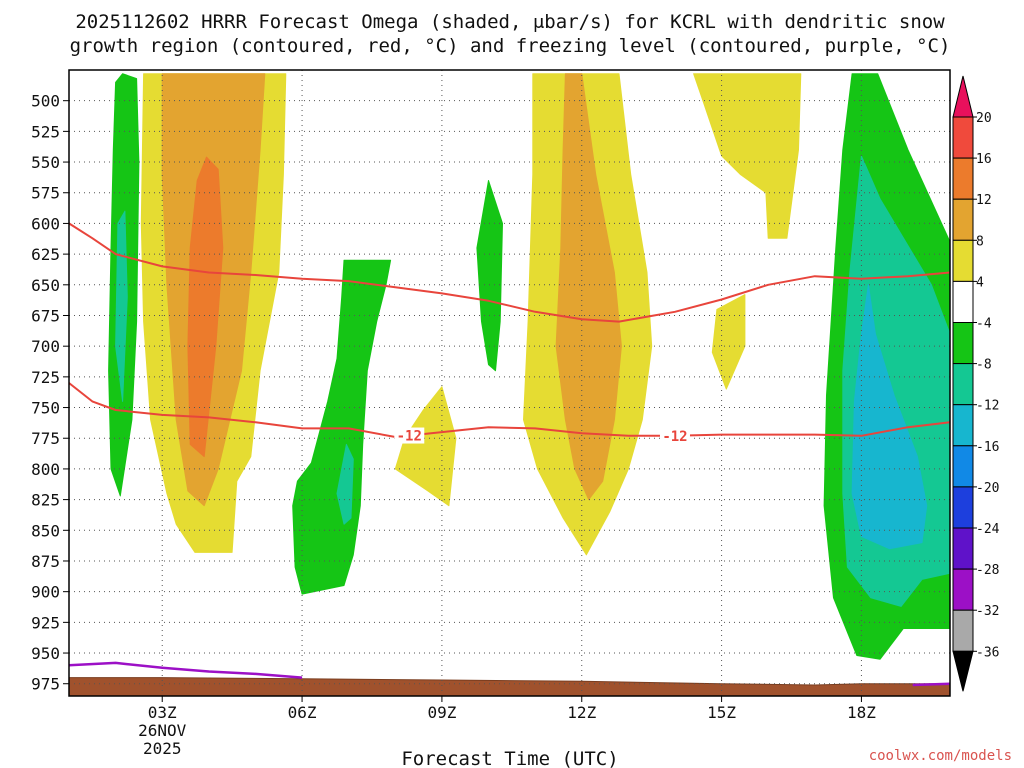 The image size is (1024, 768). What do you see at coordinates (45, 162) in the screenshot?
I see `y-tick-label-550: 550` at bounding box center [45, 162].